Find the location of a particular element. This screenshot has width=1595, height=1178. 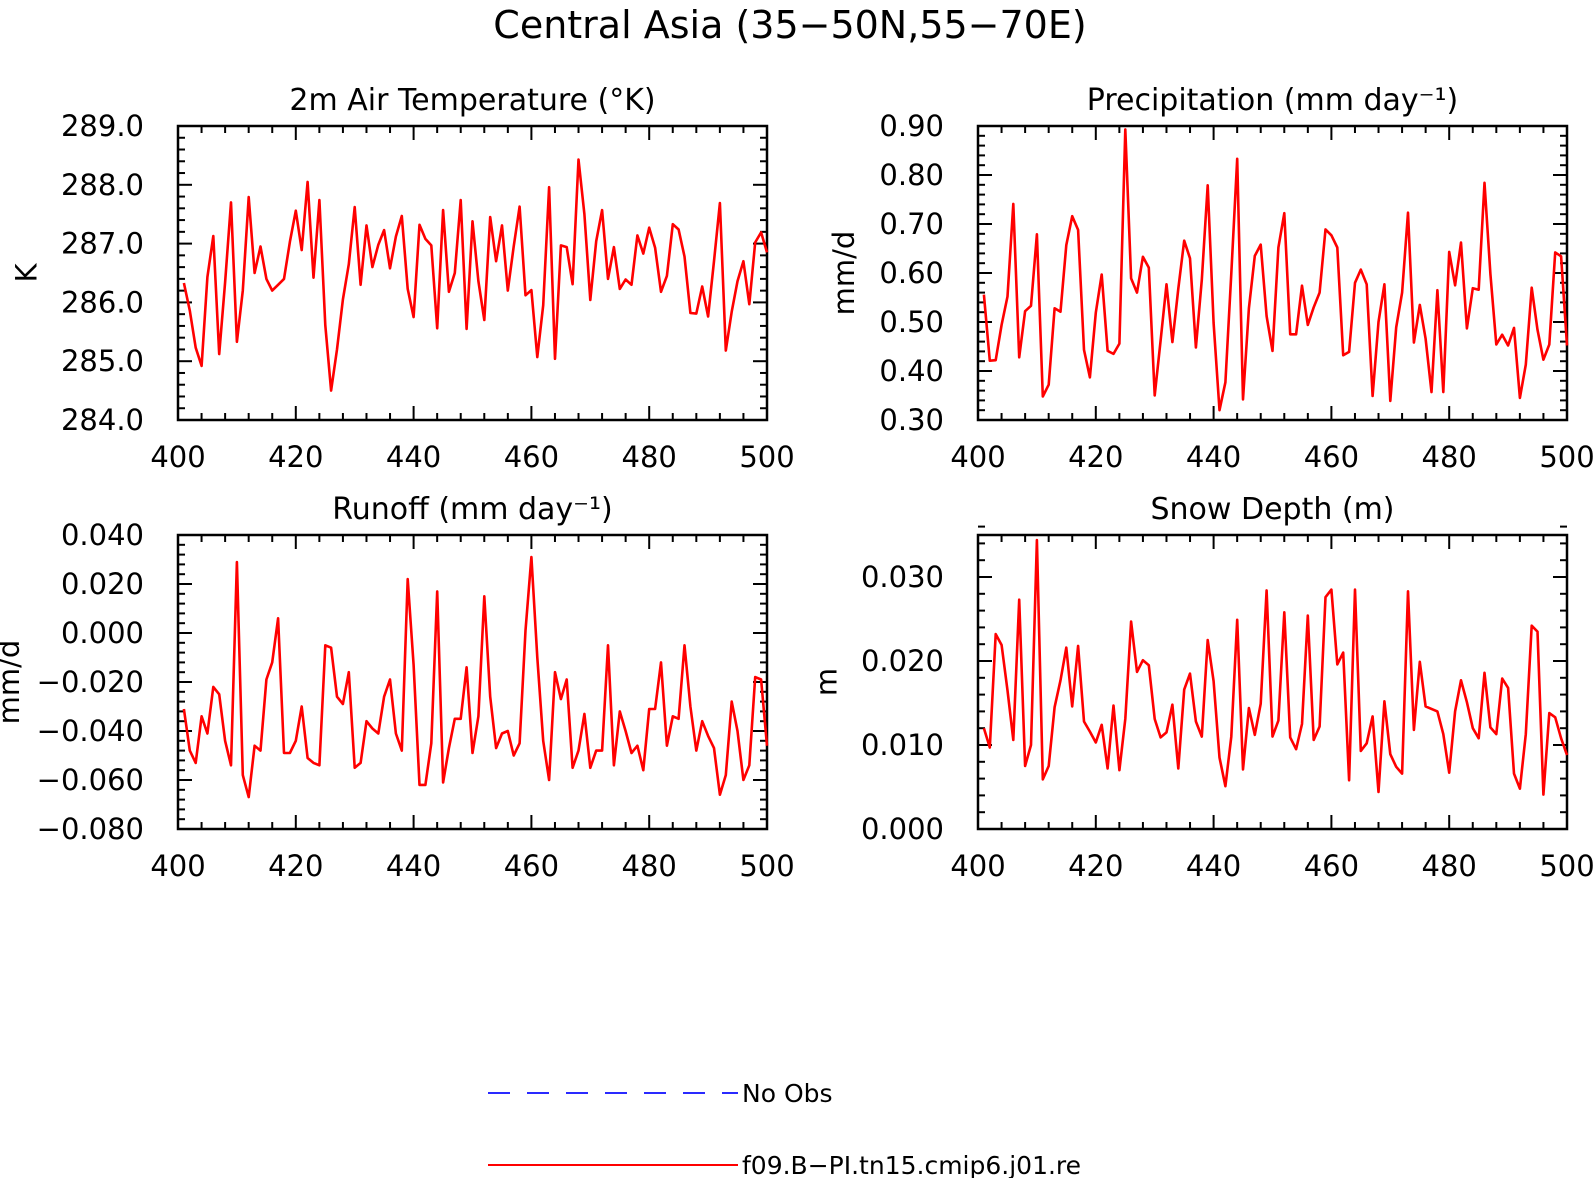

figure-title: Central Asia (35−50N,55−70E) is located at coordinates (789, 25).